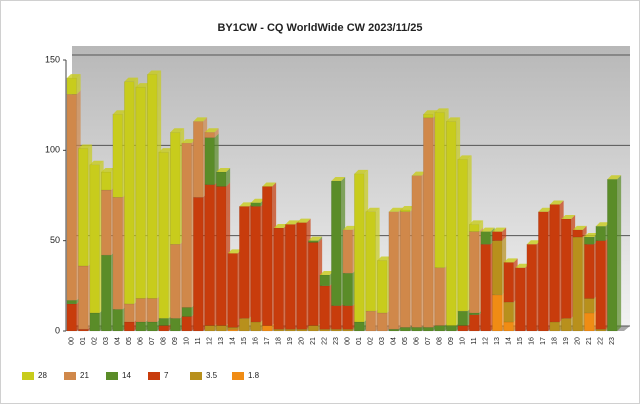  What do you see at coordinates (440, 341) in the screenshot?
I see `x-tick-label: 08` at bounding box center [440, 341].